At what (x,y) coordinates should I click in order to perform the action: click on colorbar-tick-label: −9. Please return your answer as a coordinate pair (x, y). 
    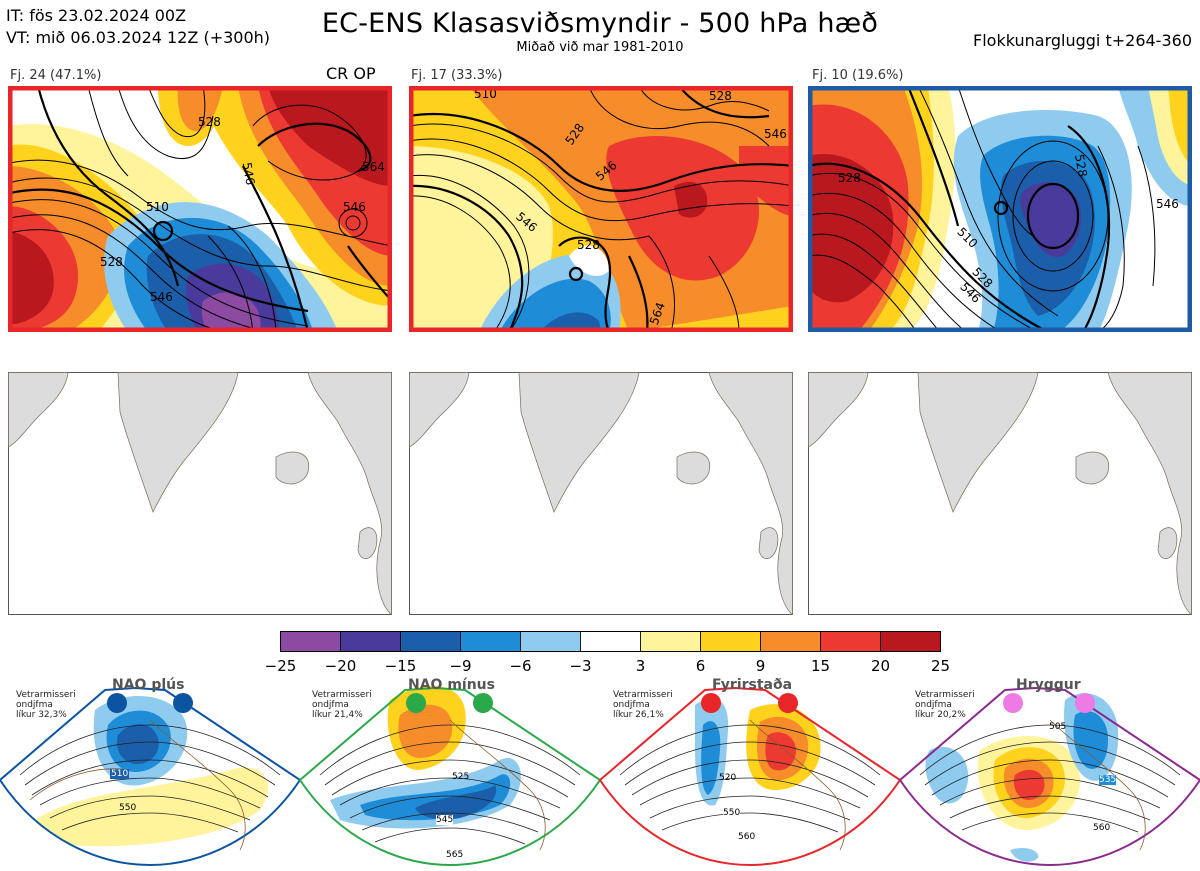
    Looking at the image, I should click on (460, 665).